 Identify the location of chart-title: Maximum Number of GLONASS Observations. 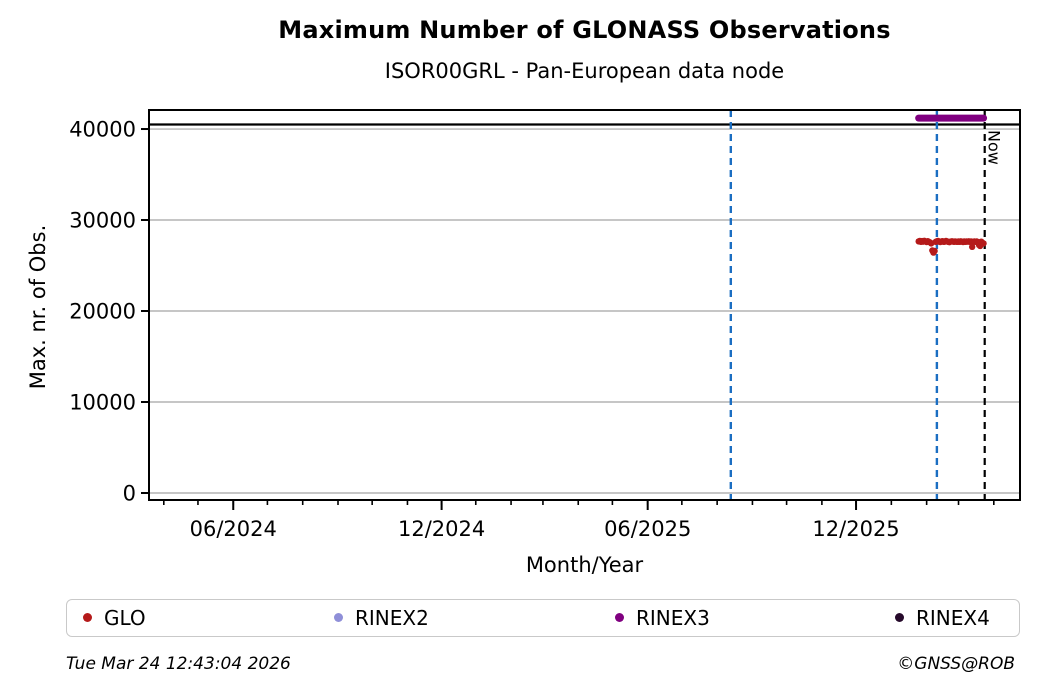
(584, 30).